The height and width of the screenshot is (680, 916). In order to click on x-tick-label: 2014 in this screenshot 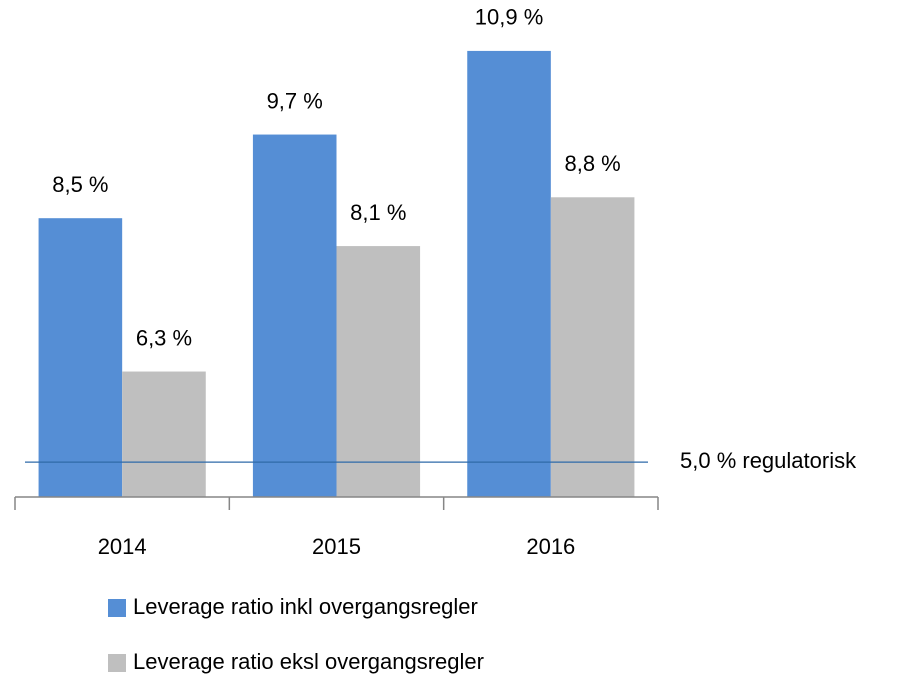, I will do `click(122, 546)`.